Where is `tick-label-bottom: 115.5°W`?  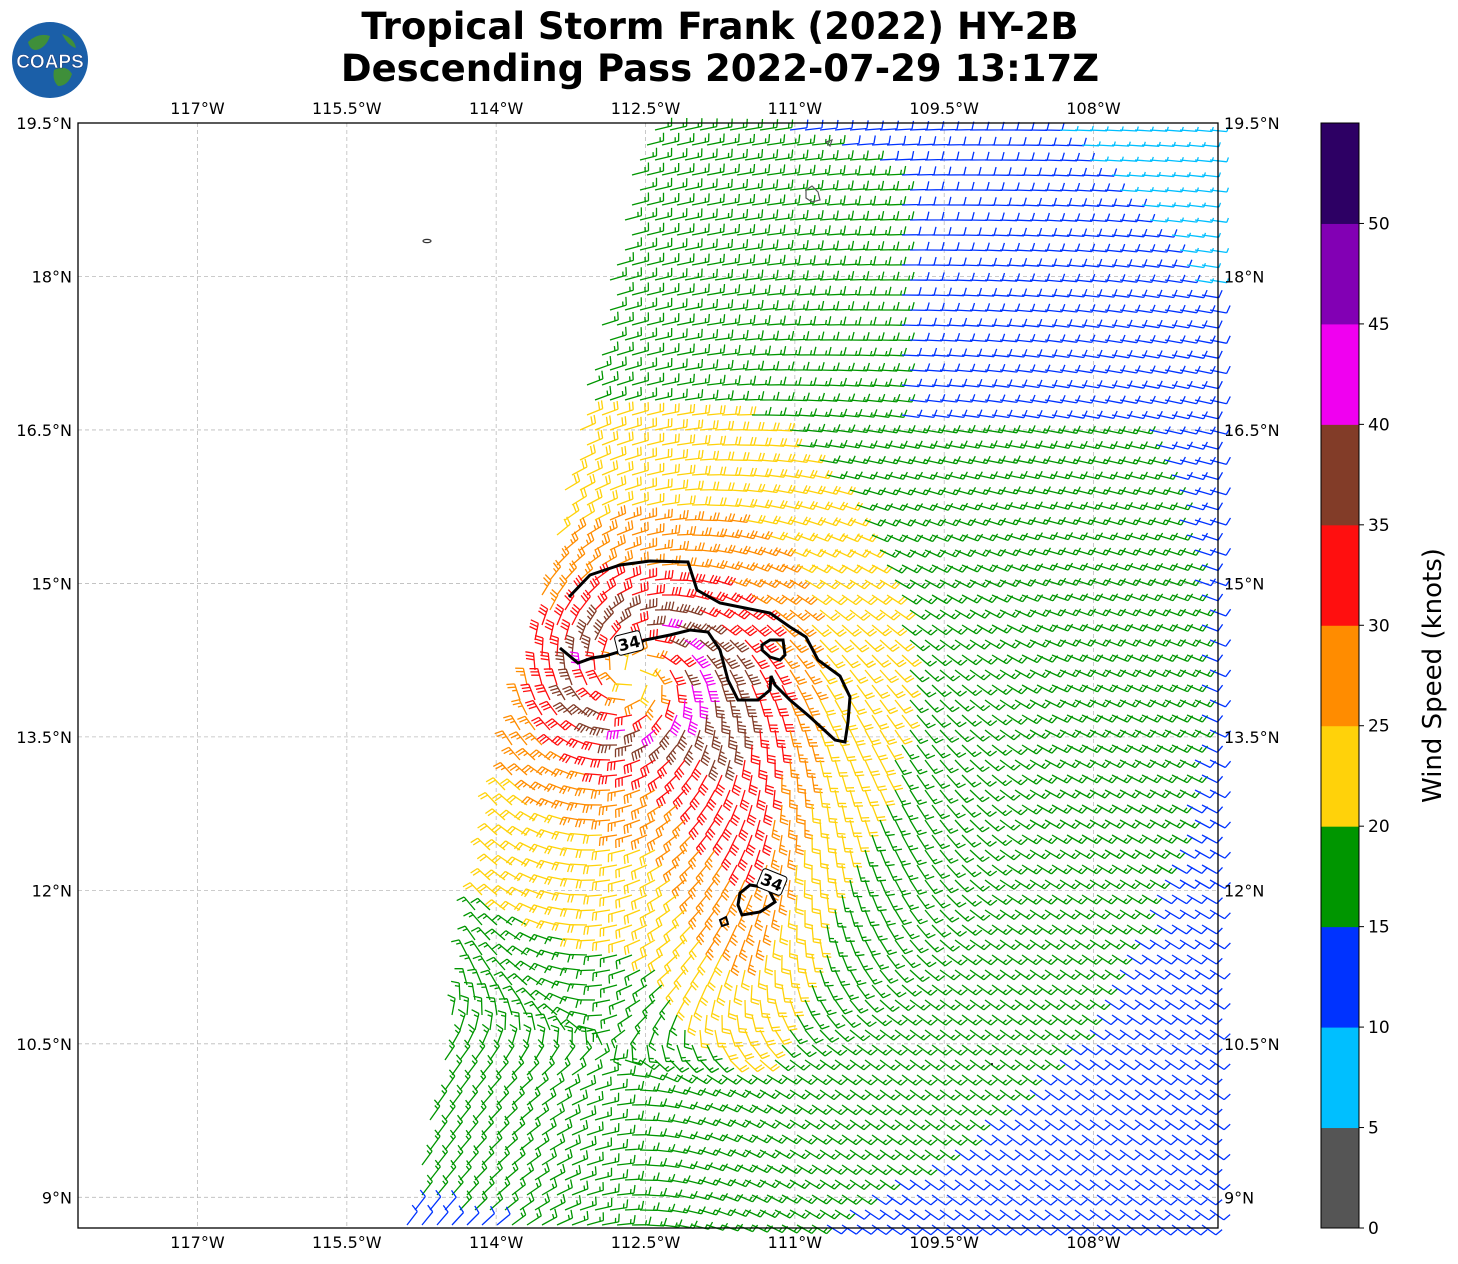 tick-label-bottom: 115.5°W is located at coordinates (347, 1242).